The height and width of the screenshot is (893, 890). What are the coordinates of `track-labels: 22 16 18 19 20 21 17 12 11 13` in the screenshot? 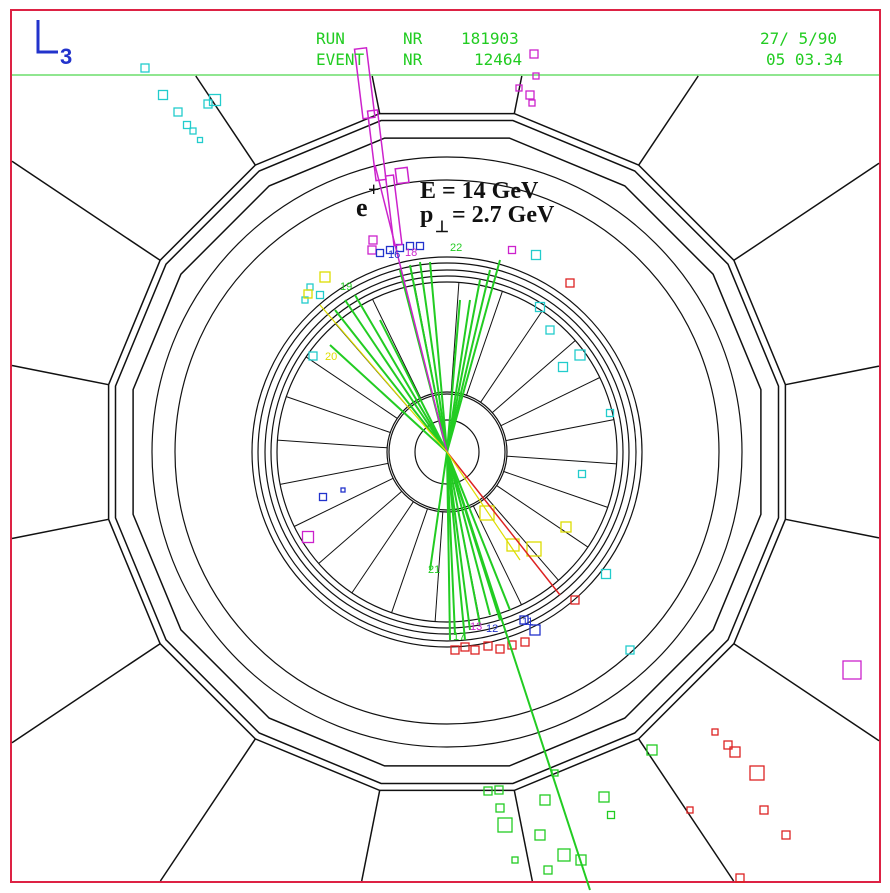 It's located at (429, 442).